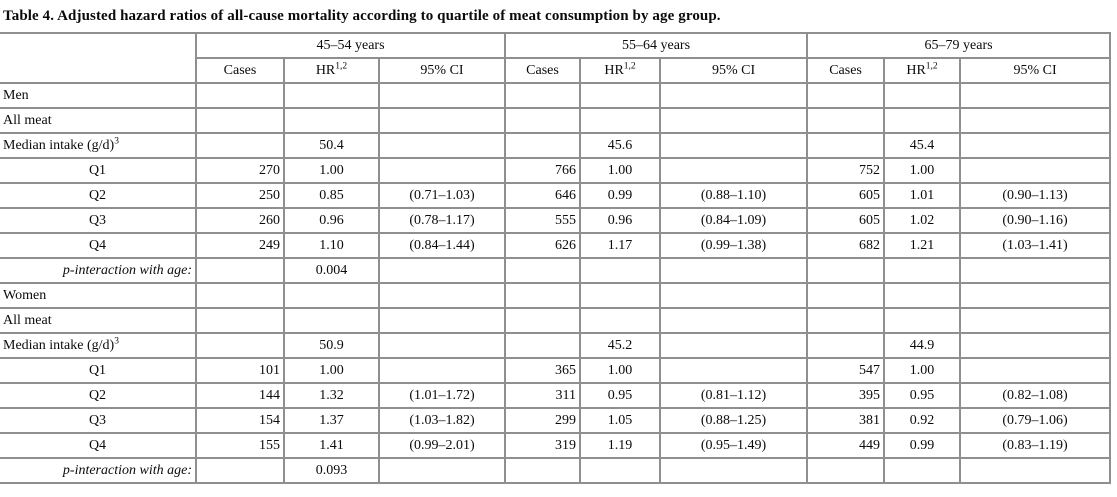 This screenshot has height=497, width=1117. Describe the element at coordinates (543, 170) in the screenshot. I see `table-cell-cases: 766` at that location.